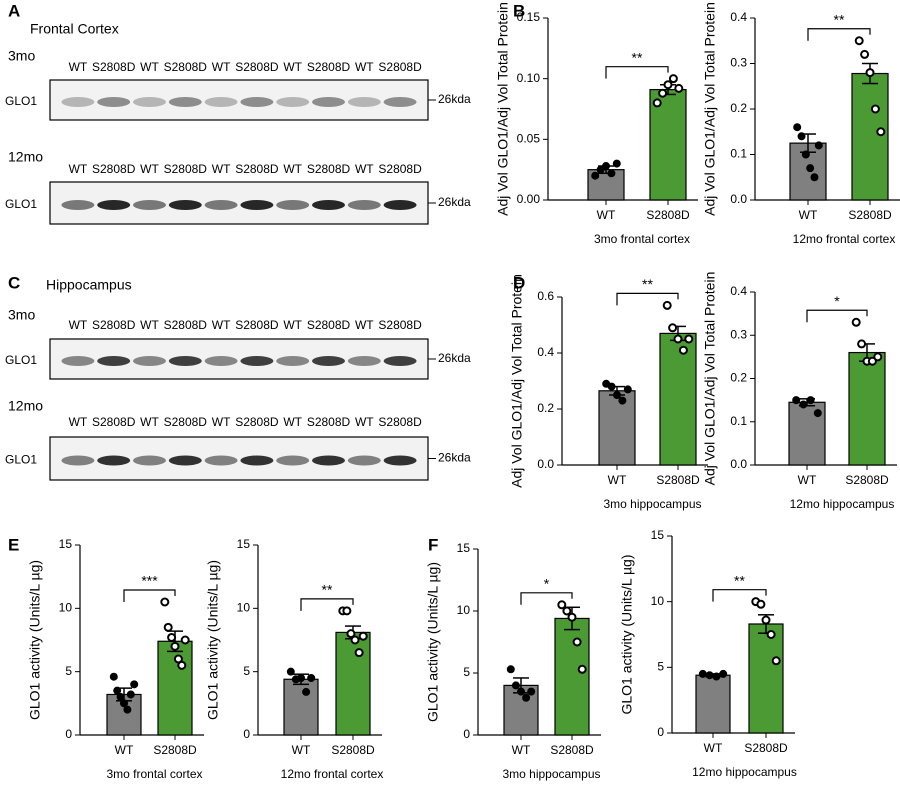 The width and height of the screenshot is (900, 790). What do you see at coordinates (25, 406) in the screenshot?
I see `age-label: 12mo` at bounding box center [25, 406].